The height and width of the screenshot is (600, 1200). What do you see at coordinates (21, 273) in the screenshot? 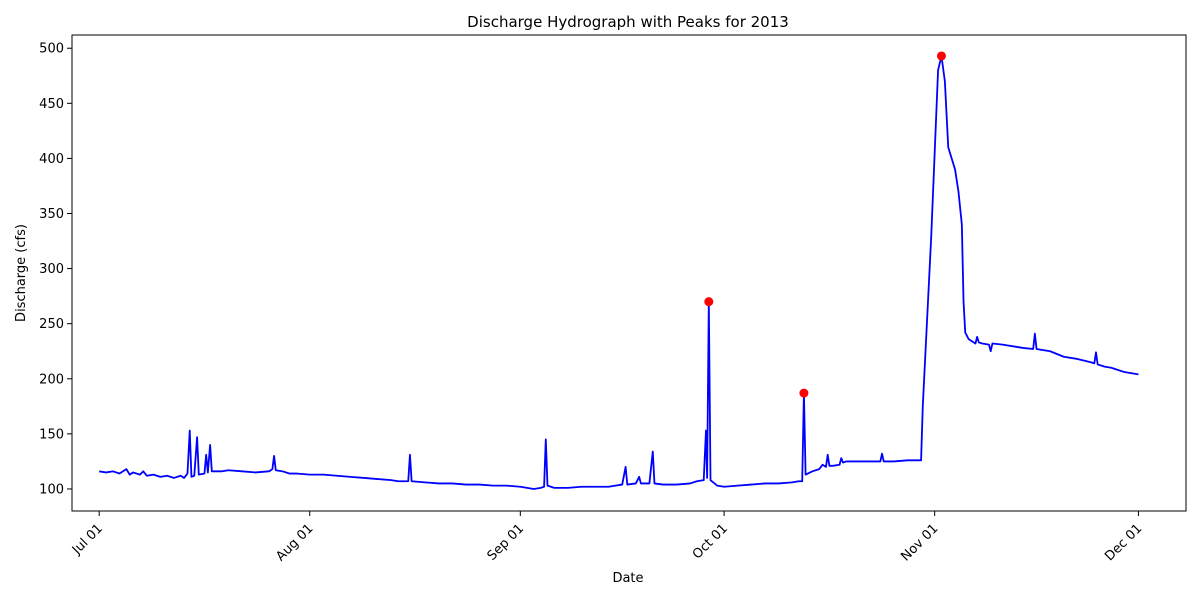
I see `y-axis-label: Discharge (cfs)` at bounding box center [21, 273].